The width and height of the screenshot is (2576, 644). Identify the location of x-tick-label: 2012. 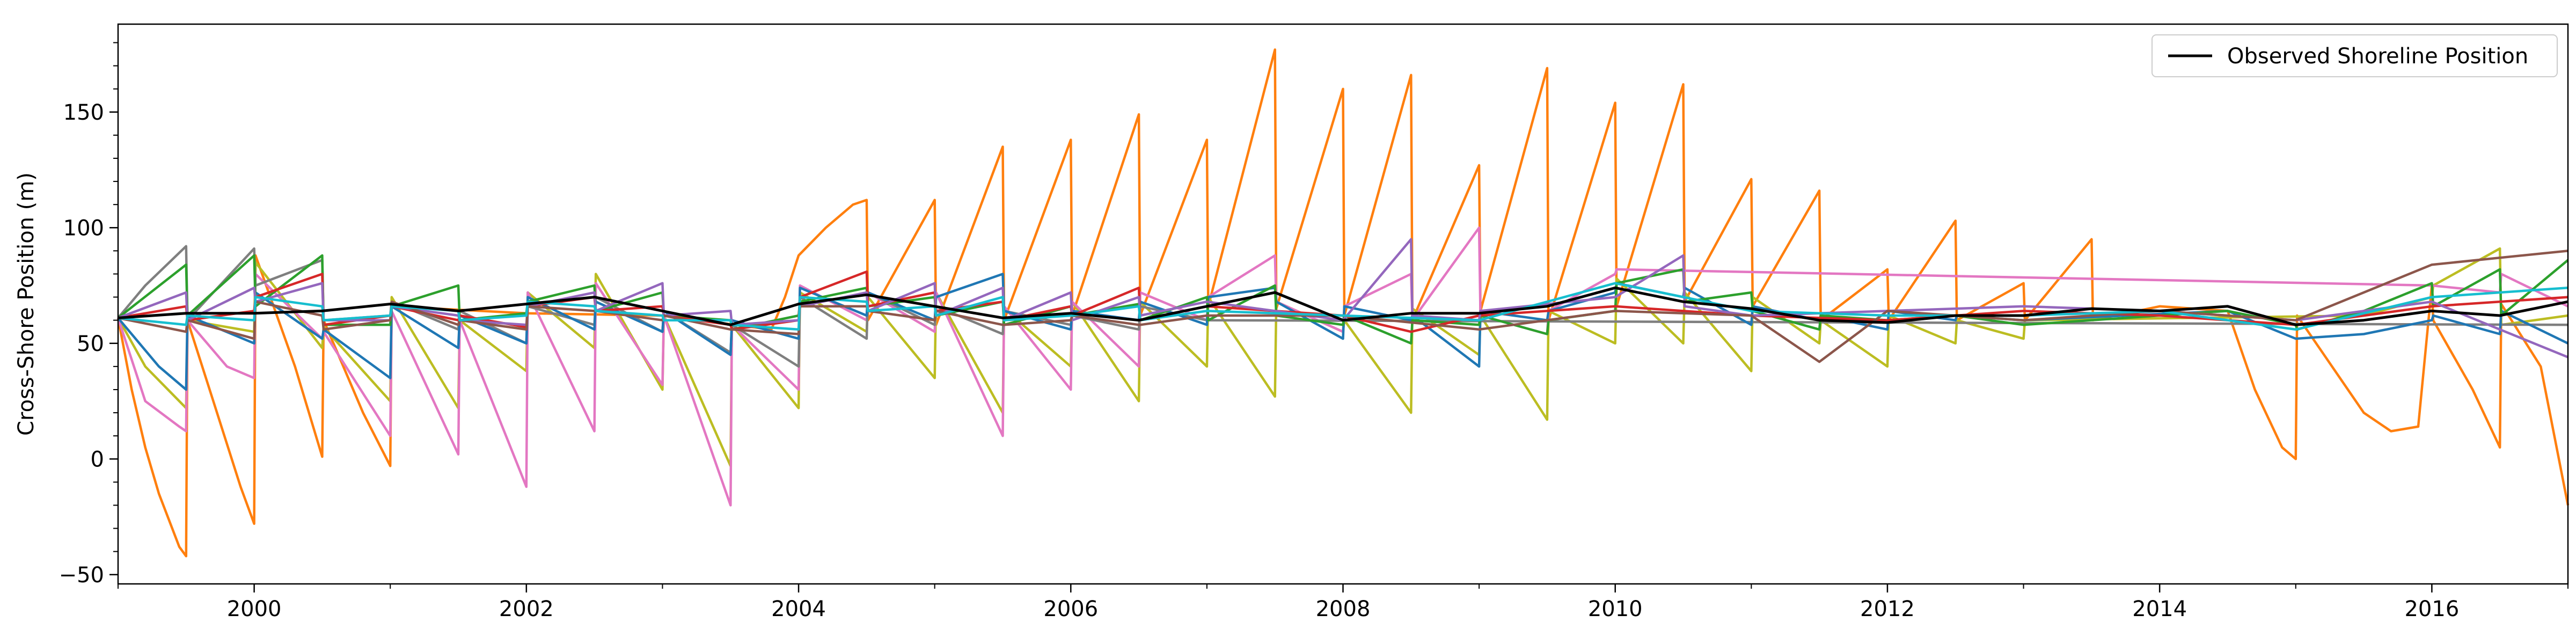
(1887, 609).